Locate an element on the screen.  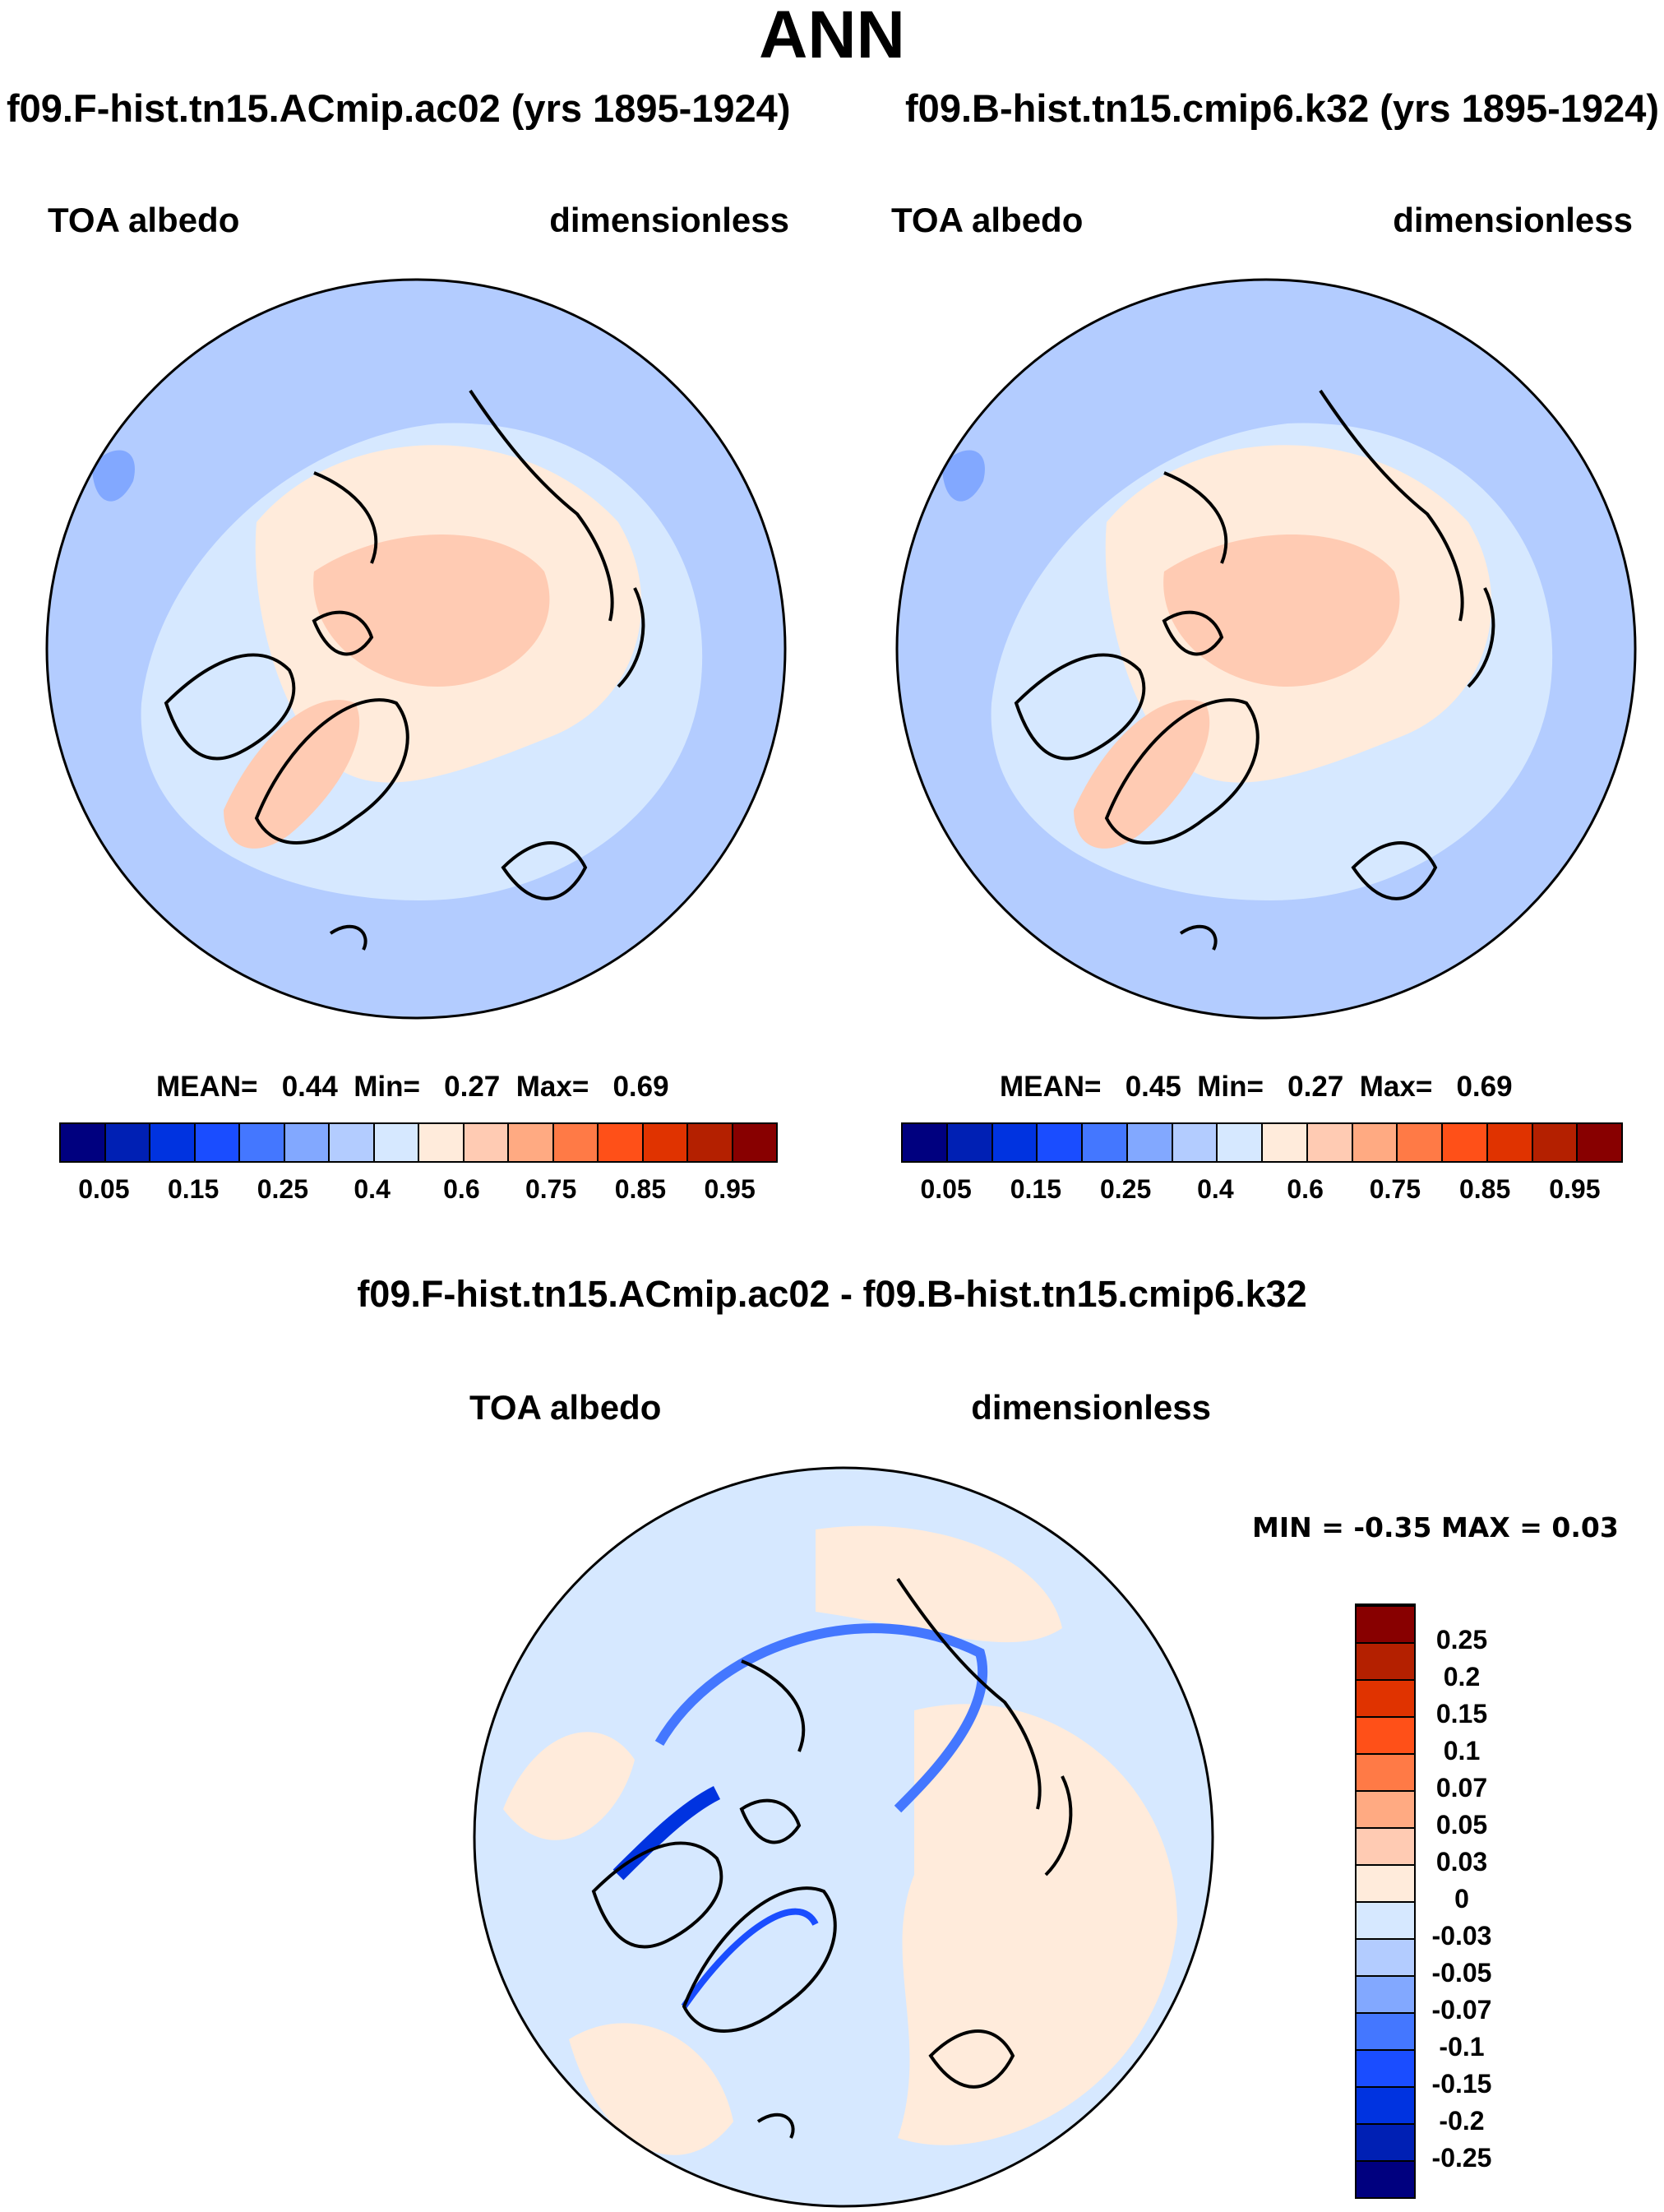
colorbar-tick-label: 0.85 is located at coordinates (1484, 1189).